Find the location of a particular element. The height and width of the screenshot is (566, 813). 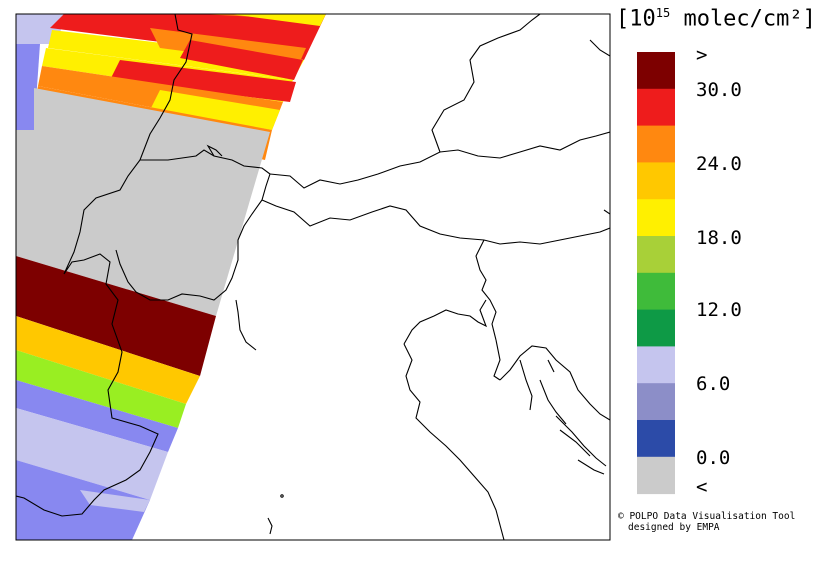

legend-unit-label: [1015 molec/cm²] is located at coordinates (714, 19).